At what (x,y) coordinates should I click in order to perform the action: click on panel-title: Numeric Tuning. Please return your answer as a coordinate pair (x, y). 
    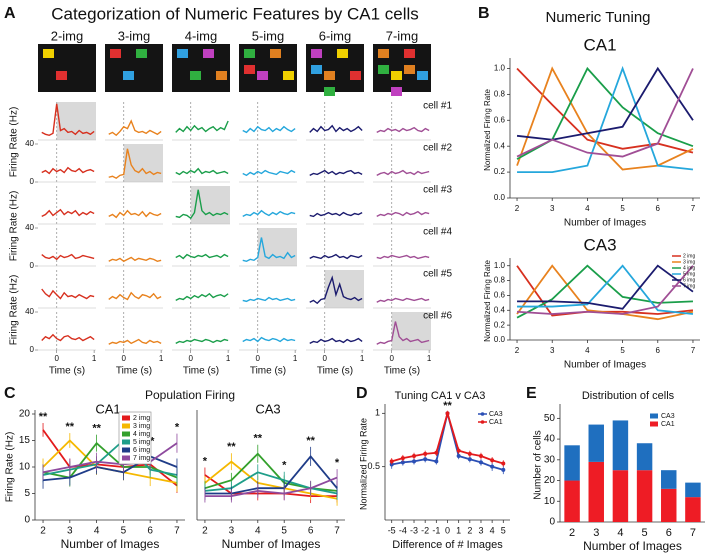
    Looking at the image, I should click on (597, 17).